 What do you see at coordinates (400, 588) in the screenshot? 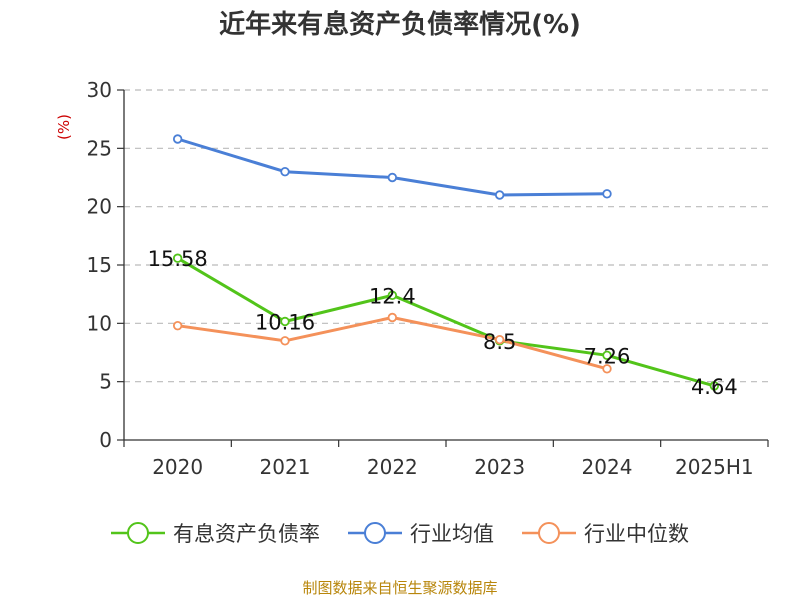
I see `source-note: 制图数据来自恒生聚源数据库` at bounding box center [400, 588].